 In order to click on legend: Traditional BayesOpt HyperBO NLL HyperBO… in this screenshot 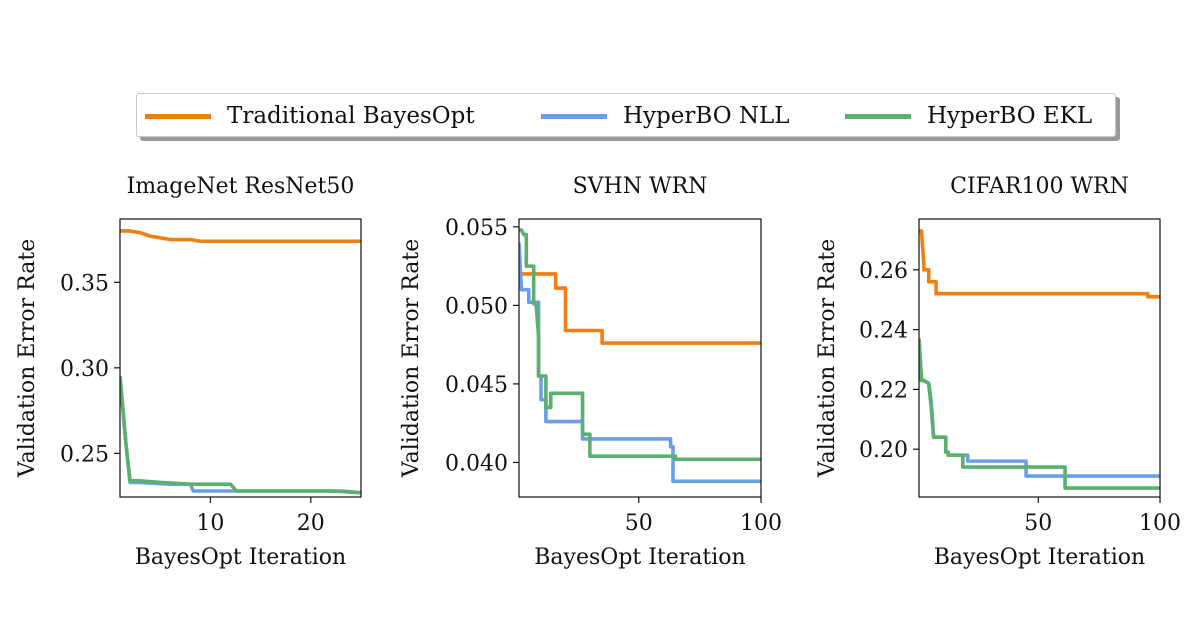, I will do `click(626, 115)`.